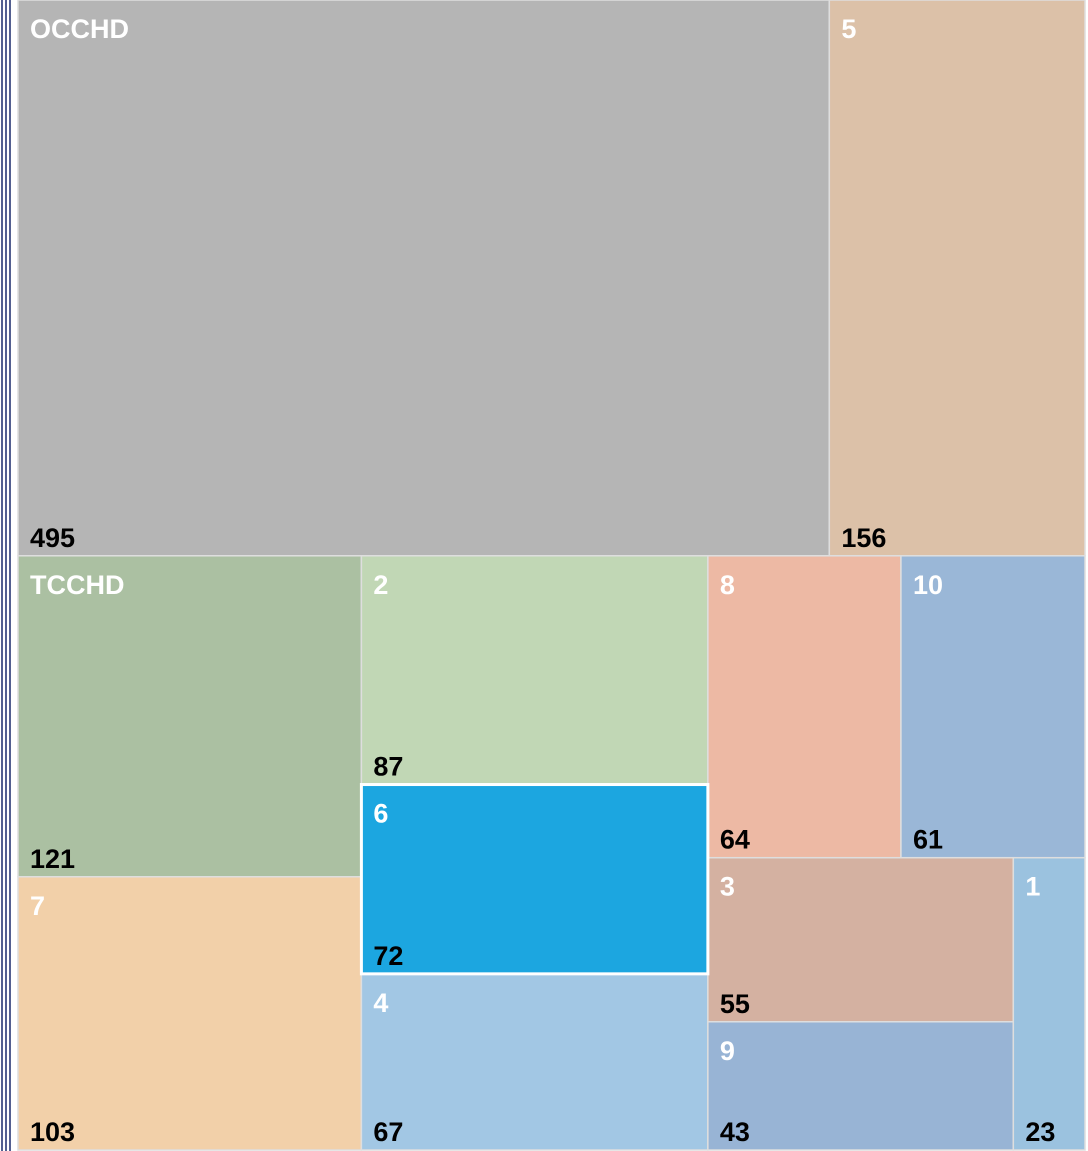  What do you see at coordinates (388, 767) in the screenshot?
I see `tile-value: 87` at bounding box center [388, 767].